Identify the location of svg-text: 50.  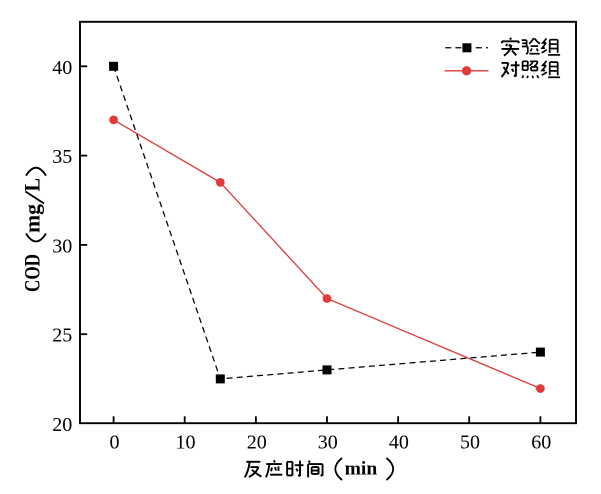
(470, 443).